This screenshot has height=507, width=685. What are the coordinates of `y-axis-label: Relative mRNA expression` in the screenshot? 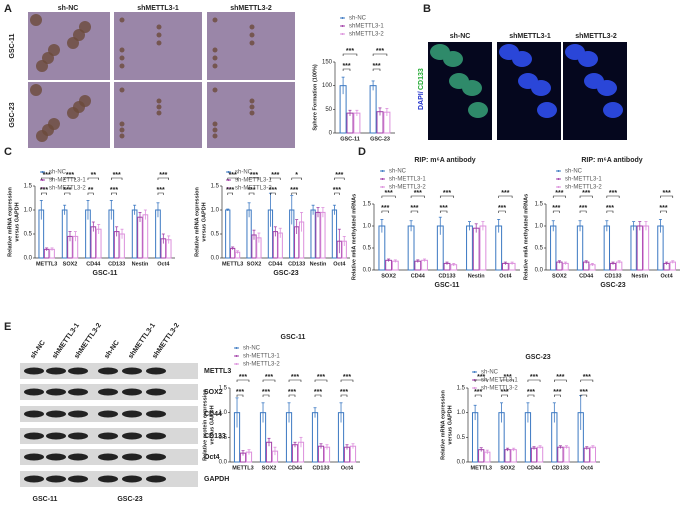 It's located at (10, 221).